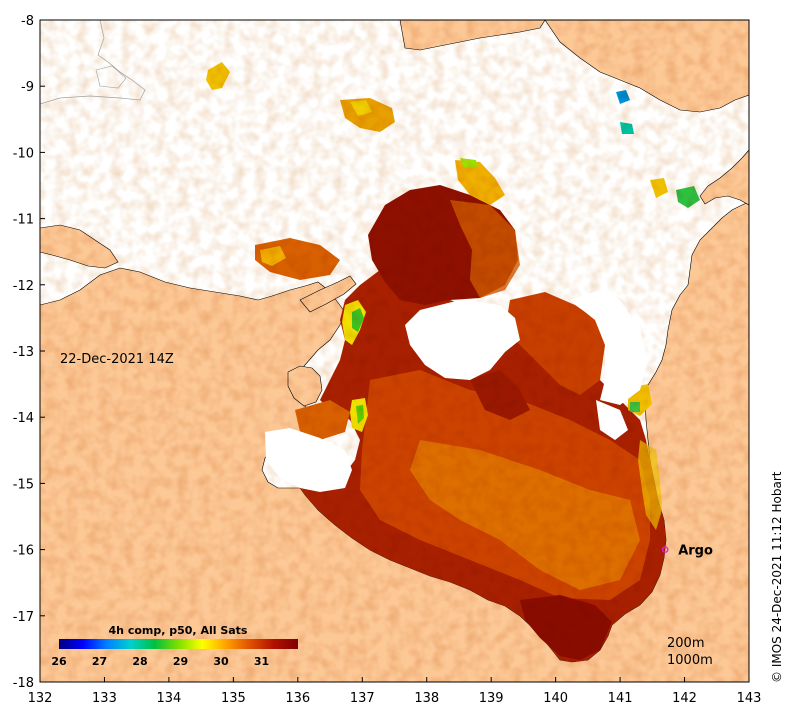 Image resolution: width=792 pixels, height=716 pixels. I want to click on argo-label: Argo, so click(695, 551).